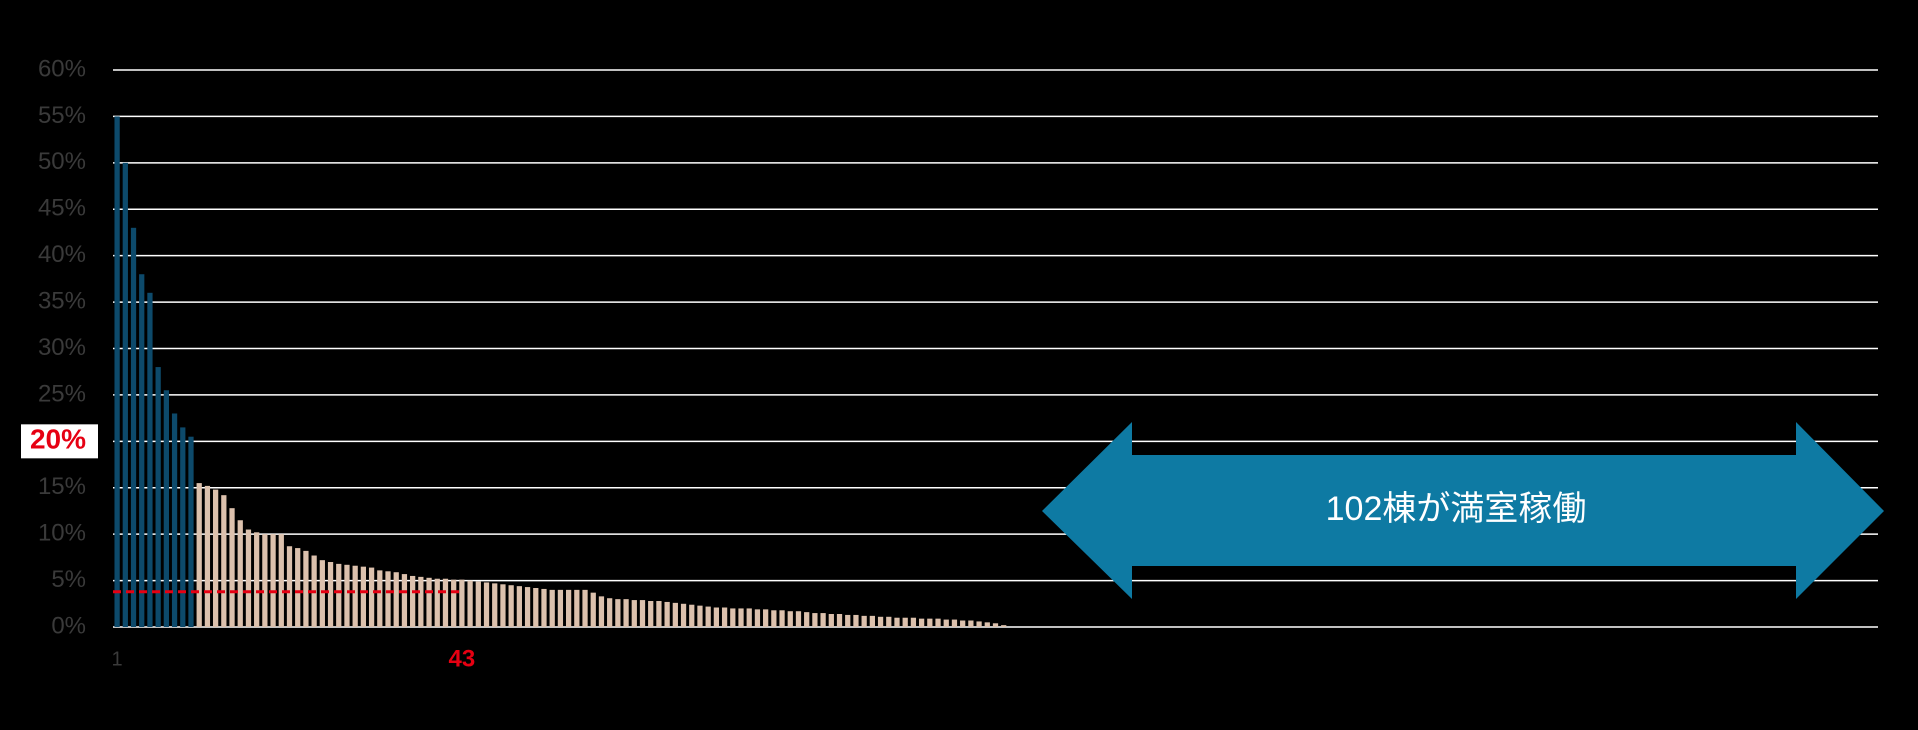 This screenshot has width=1918, height=730. Describe the element at coordinates (62, 208) in the screenshot. I see `y-tick-label: 45%` at that location.